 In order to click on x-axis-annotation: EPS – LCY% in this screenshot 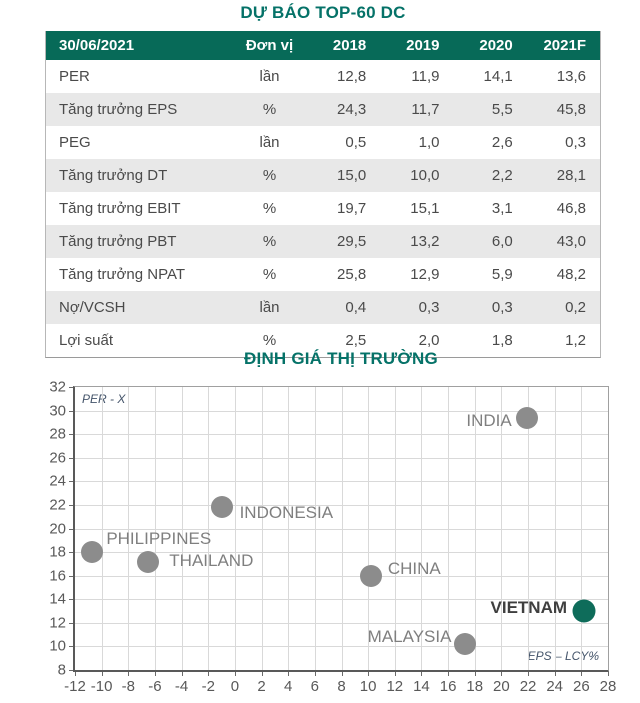, I will do `click(563, 656)`.